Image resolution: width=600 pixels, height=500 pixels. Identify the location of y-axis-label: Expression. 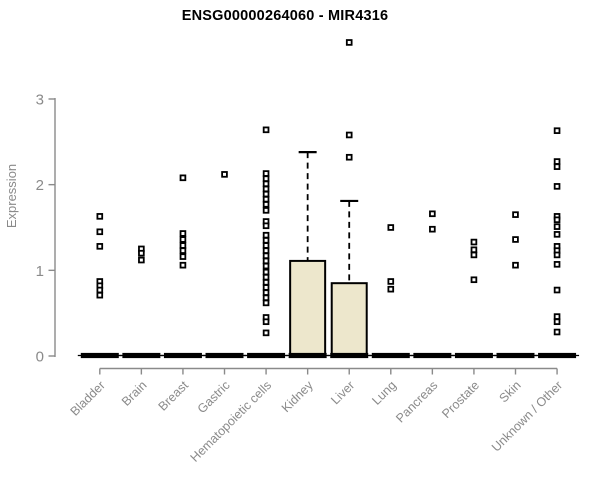
(11, 196).